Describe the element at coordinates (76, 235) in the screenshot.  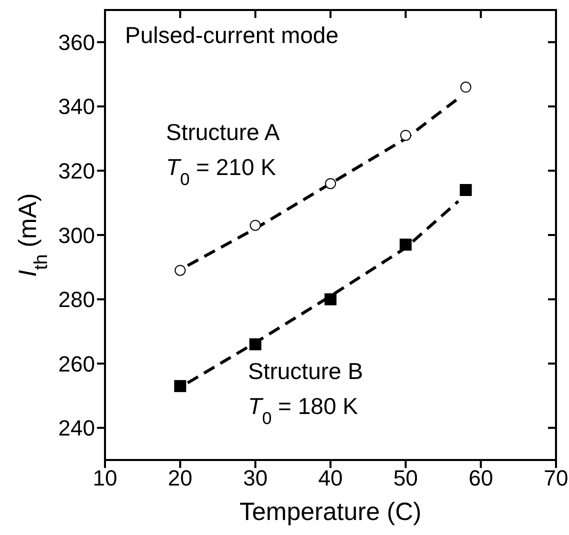
I see `y-tick-label: 300` at that location.